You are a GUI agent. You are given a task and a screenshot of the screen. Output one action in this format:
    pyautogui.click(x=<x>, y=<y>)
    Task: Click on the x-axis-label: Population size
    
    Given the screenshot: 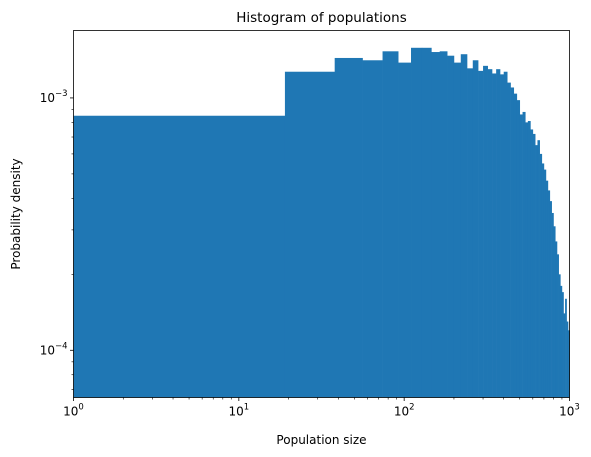 What is the action you would take?
    pyautogui.click(x=321, y=440)
    